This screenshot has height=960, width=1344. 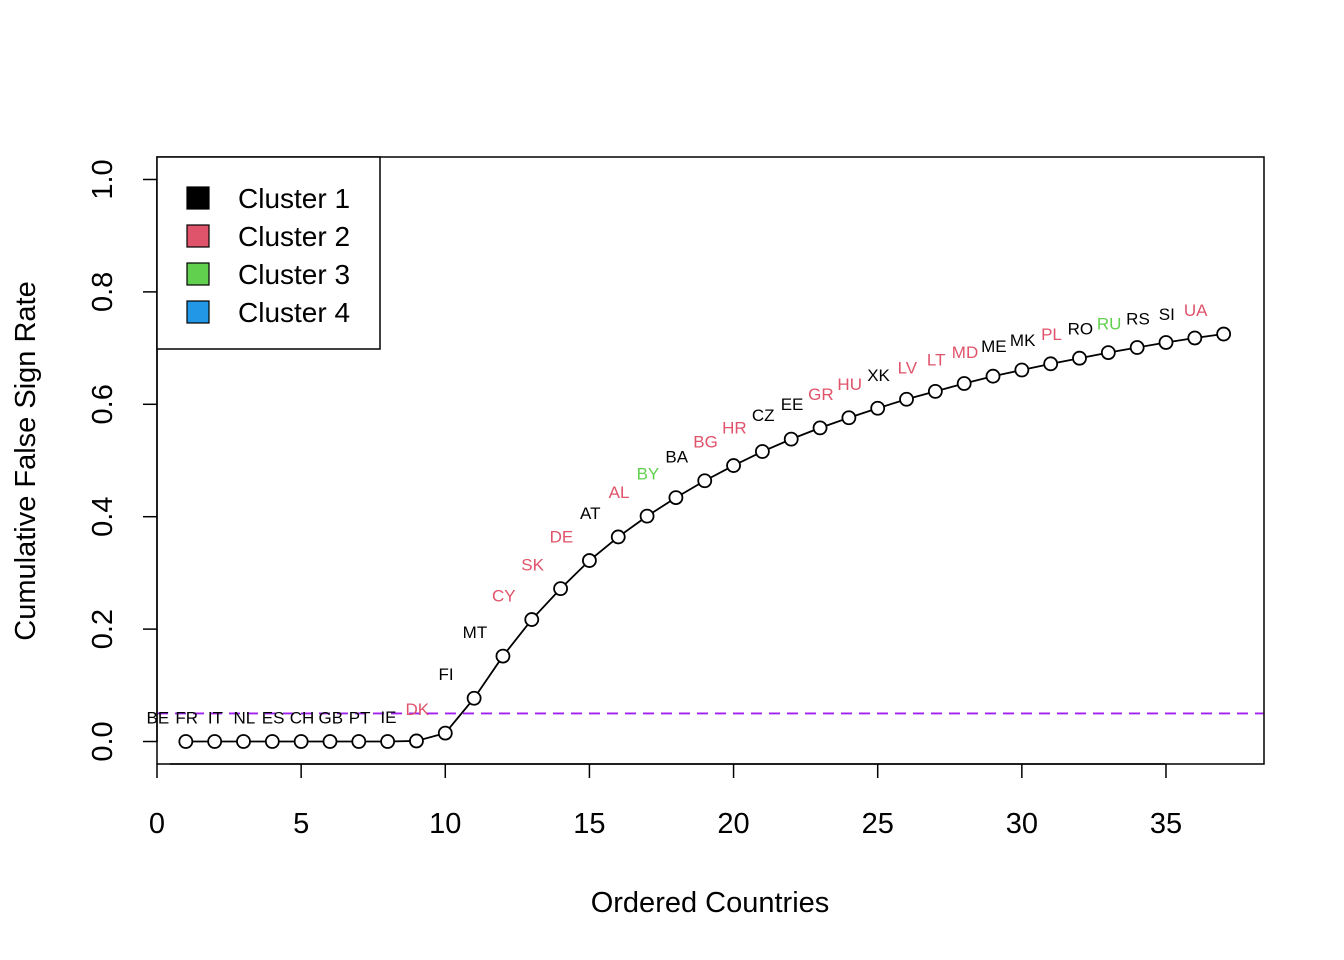 I want to click on point-label-me: ME, so click(x=994, y=346).